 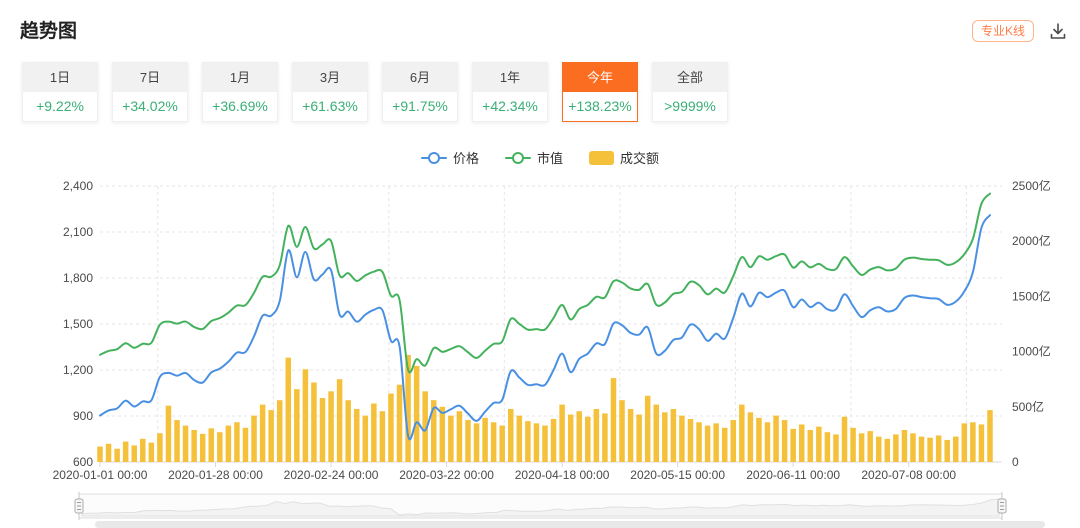 I want to click on left-axis-tick: 2,400, so click(x=78, y=186).